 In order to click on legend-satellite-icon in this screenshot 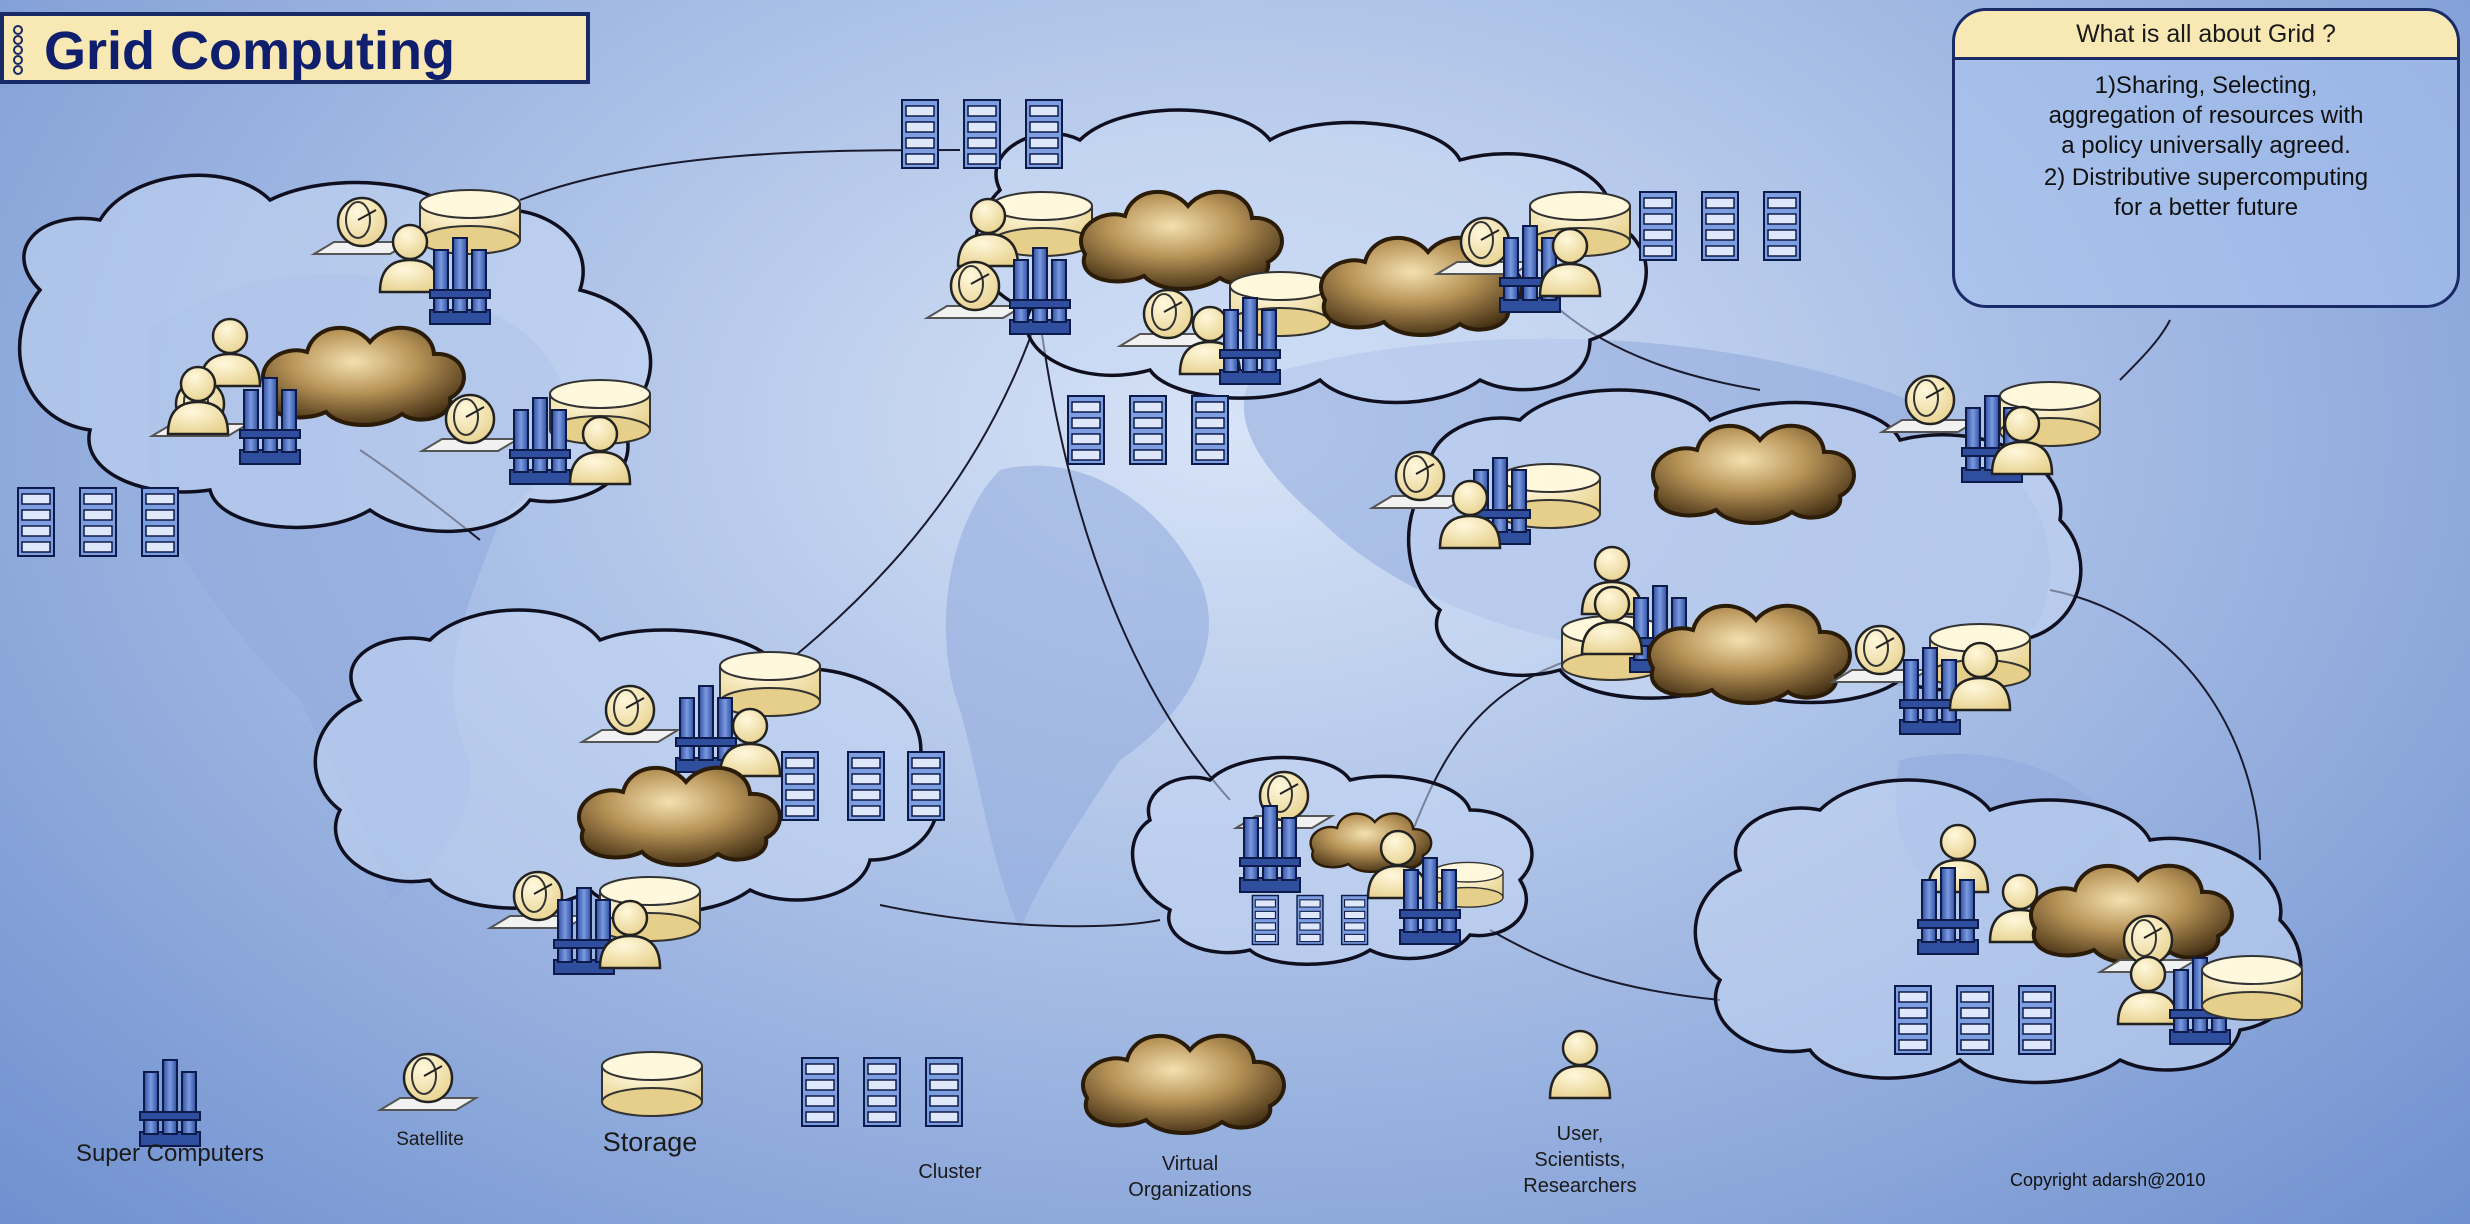, I will do `click(428, 1082)`.